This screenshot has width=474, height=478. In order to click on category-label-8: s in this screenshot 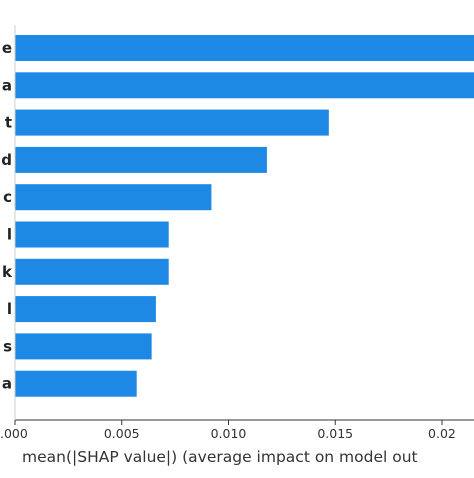, I will do `click(7, 346)`.